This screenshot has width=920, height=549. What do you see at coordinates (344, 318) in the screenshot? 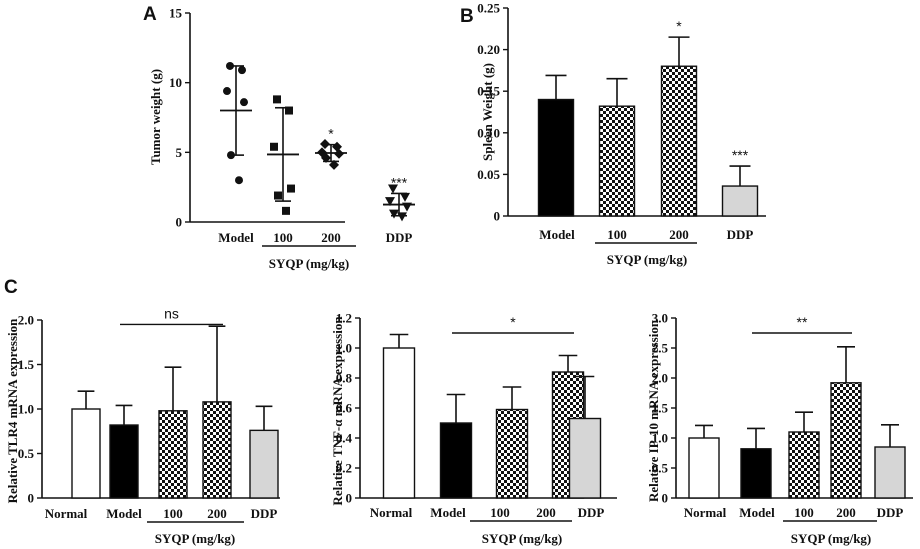
I see `y-tick-label: 1.2` at bounding box center [344, 318].